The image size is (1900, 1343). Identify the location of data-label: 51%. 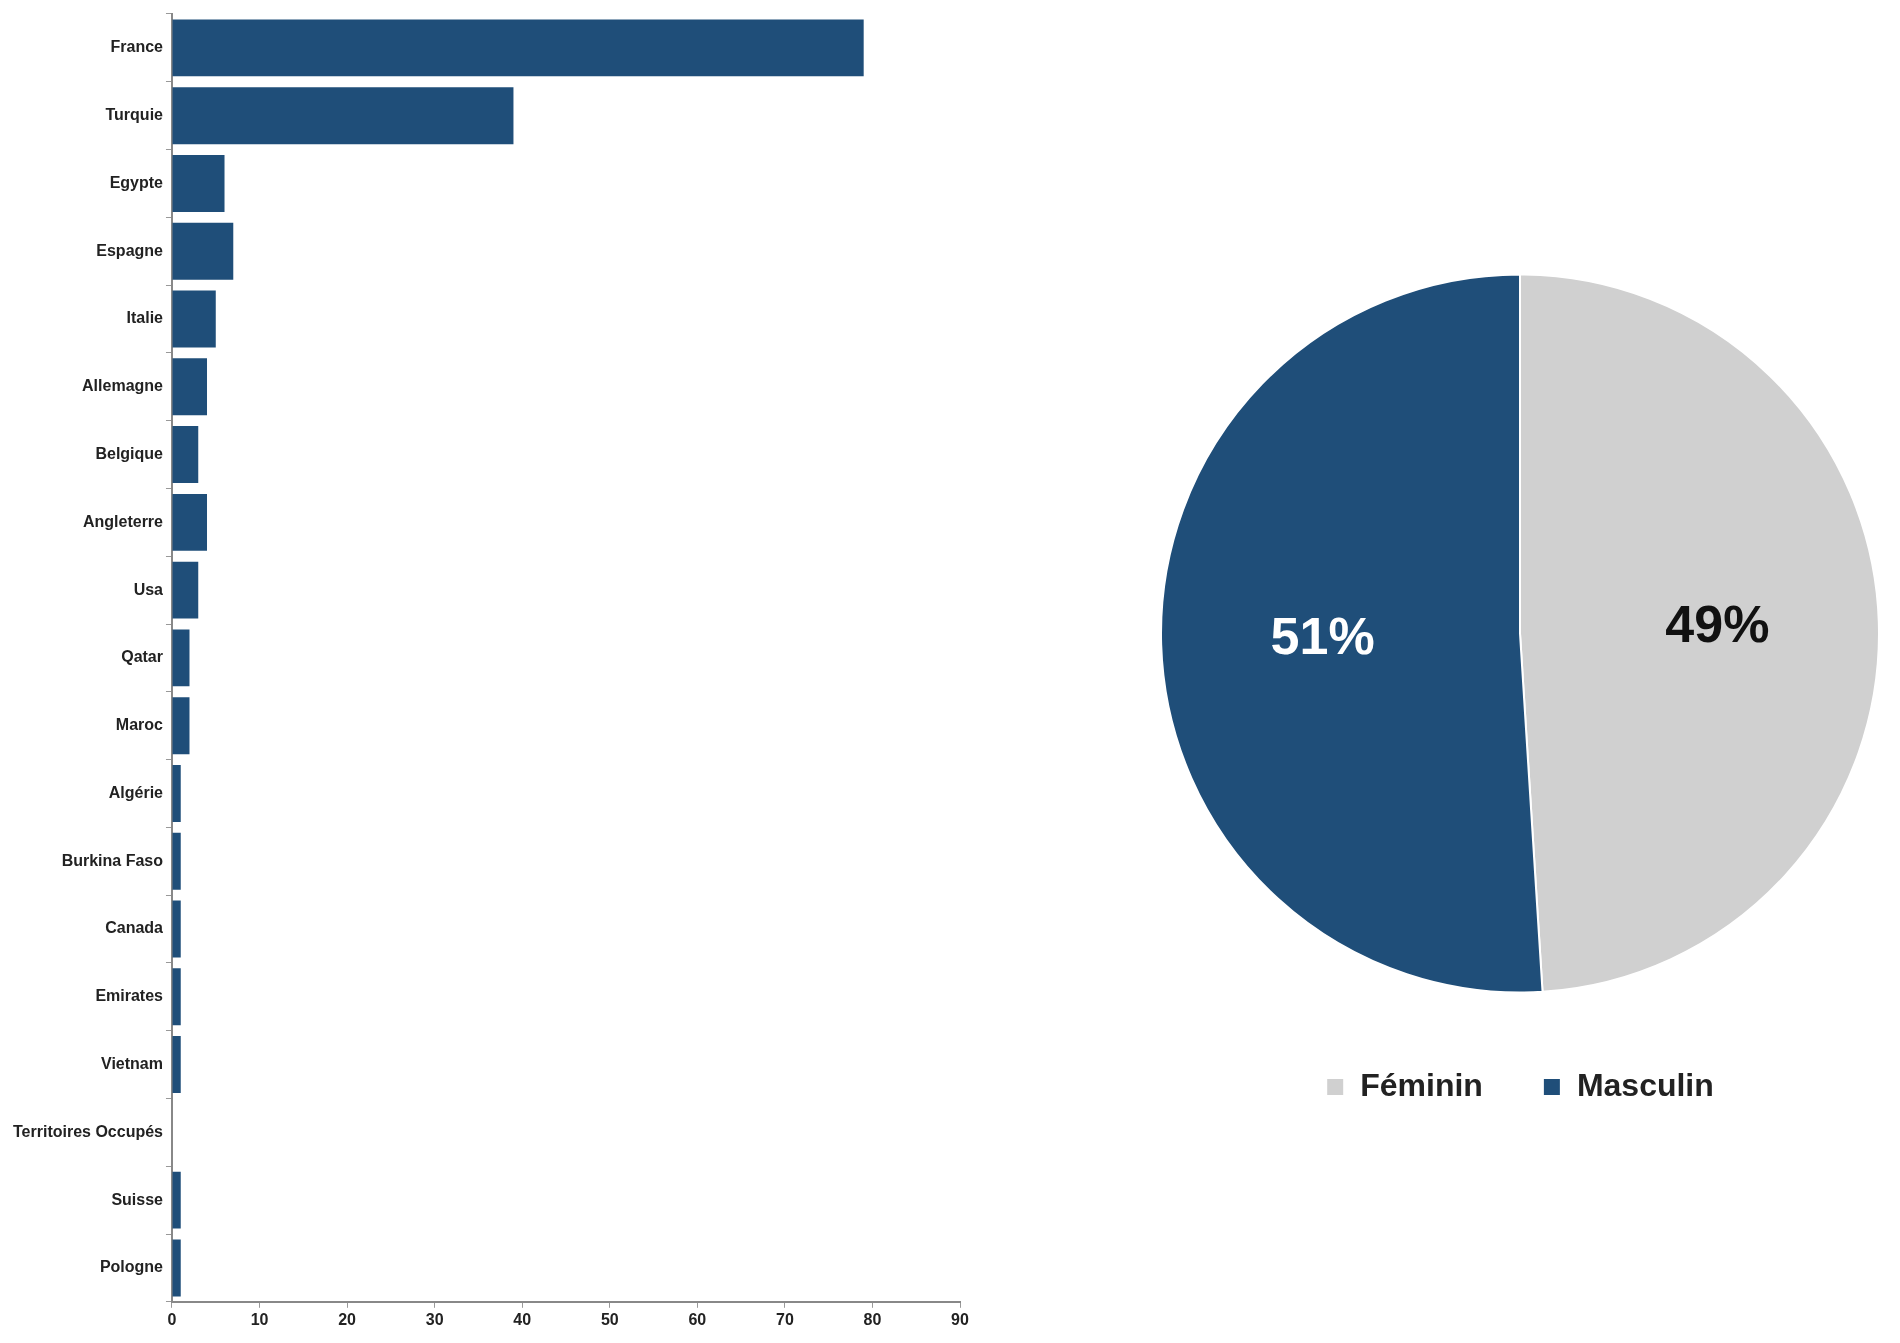
(1322, 636).